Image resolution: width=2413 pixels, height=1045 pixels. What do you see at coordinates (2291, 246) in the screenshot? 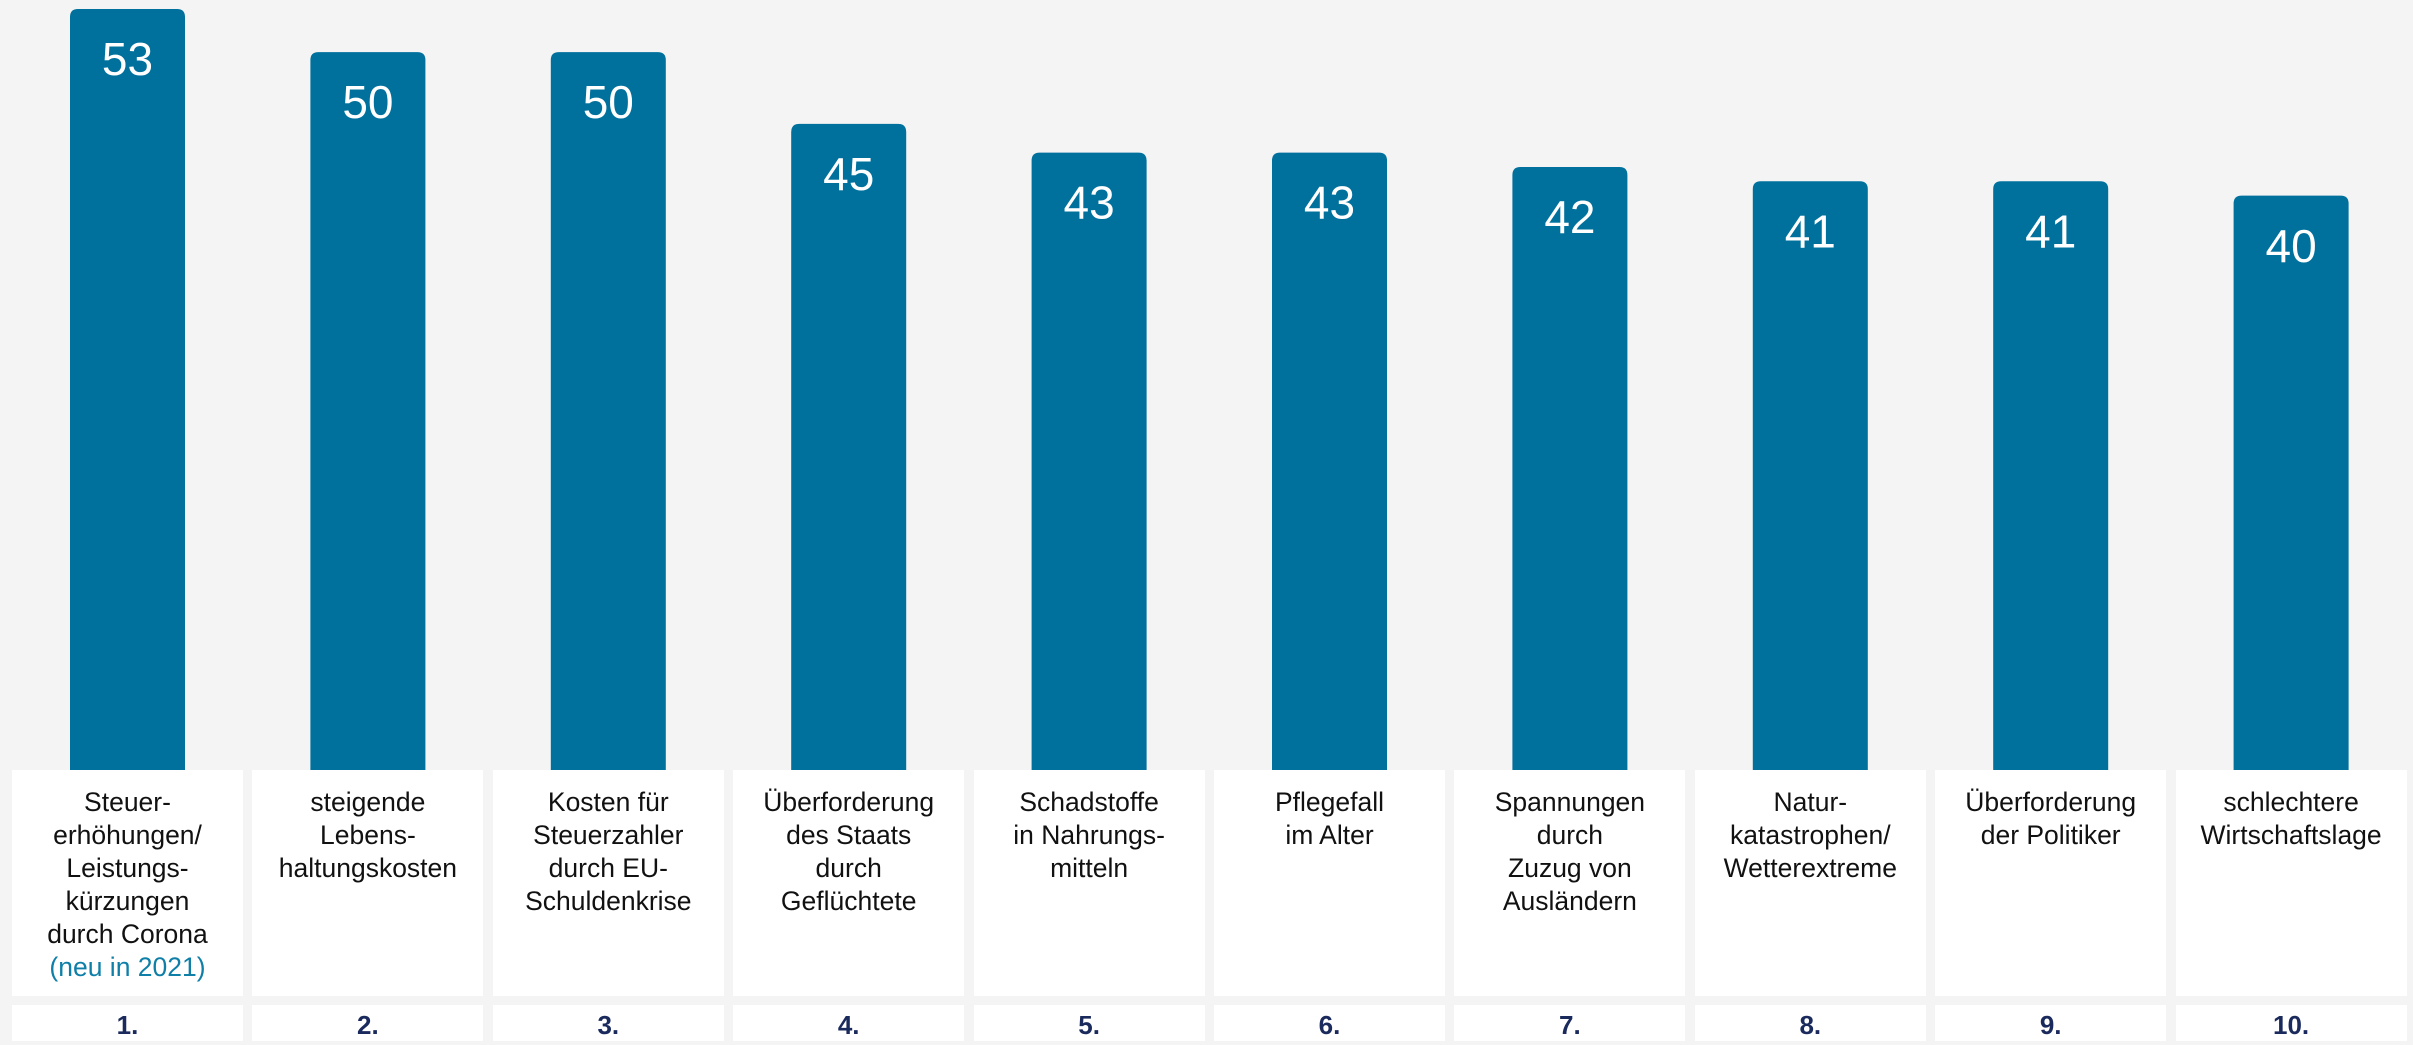
I see `value-label: 40` at bounding box center [2291, 246].